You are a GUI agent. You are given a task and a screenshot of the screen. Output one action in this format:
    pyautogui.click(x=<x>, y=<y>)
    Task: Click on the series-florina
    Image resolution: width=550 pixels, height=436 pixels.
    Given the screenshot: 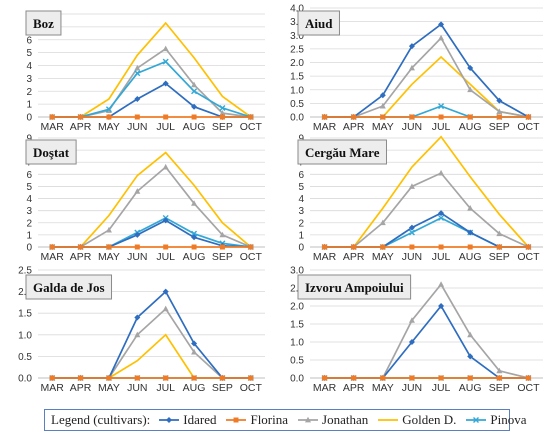 What is the action you would take?
    pyautogui.click(x=151, y=247)
    